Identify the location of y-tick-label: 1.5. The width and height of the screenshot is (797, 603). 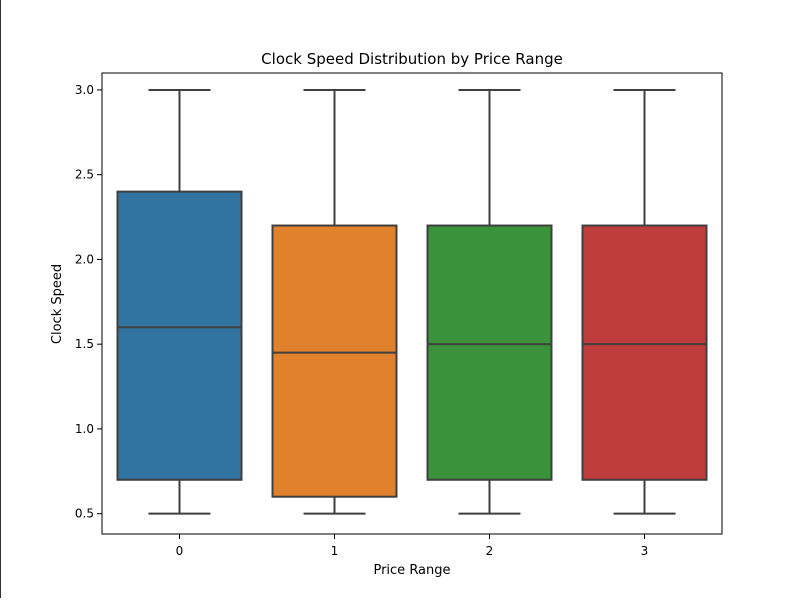
(84, 344).